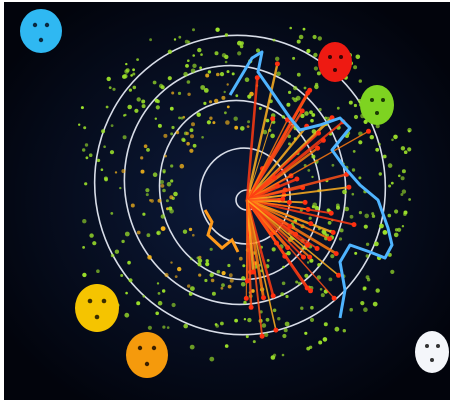 This screenshot has height=407, width=454. I want to click on yellow-button, so click(97, 308).